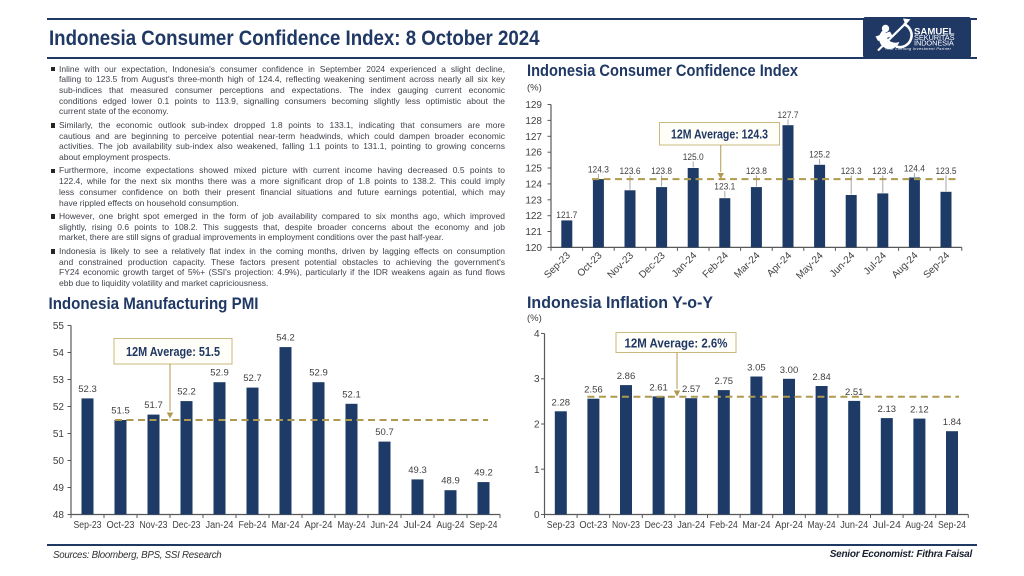 This screenshot has width=1024, height=576. I want to click on svg-text: 53, so click(59, 380).